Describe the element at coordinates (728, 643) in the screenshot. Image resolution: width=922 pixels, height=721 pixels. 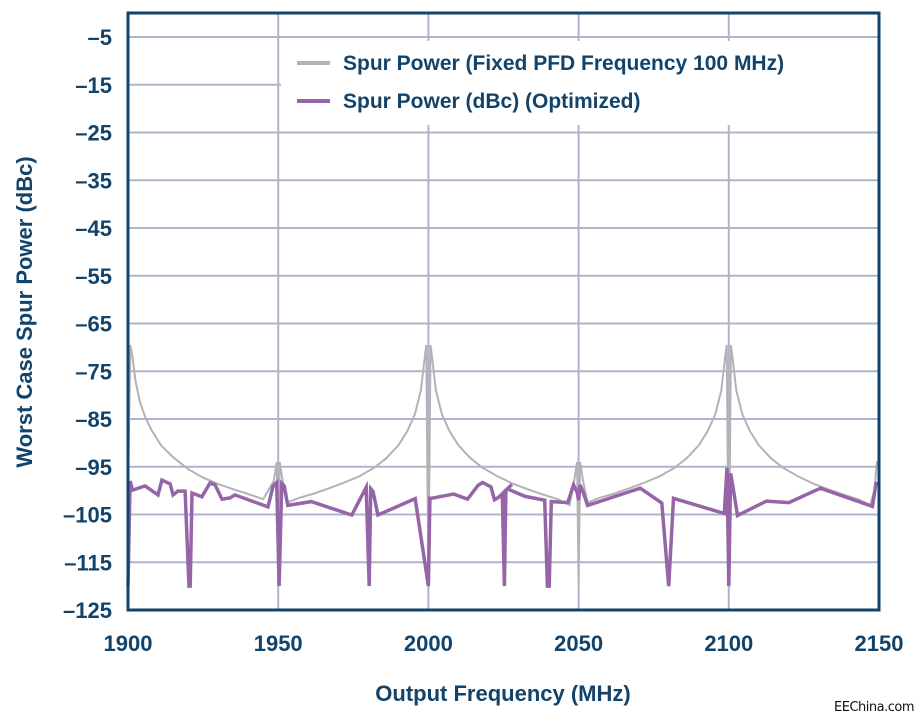
I see `x-tick-label: 2100` at that location.